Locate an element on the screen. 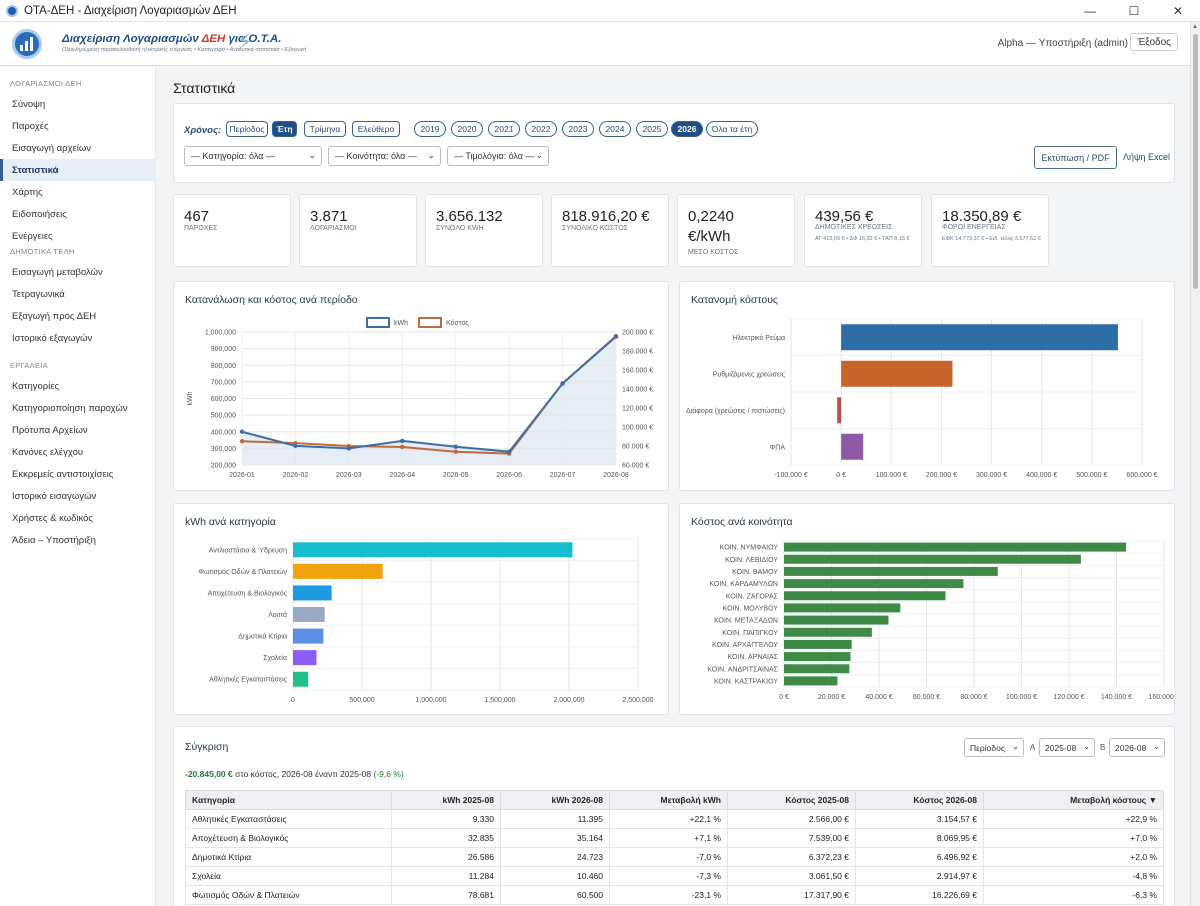  table-cell: -7,3 % is located at coordinates (668, 876).